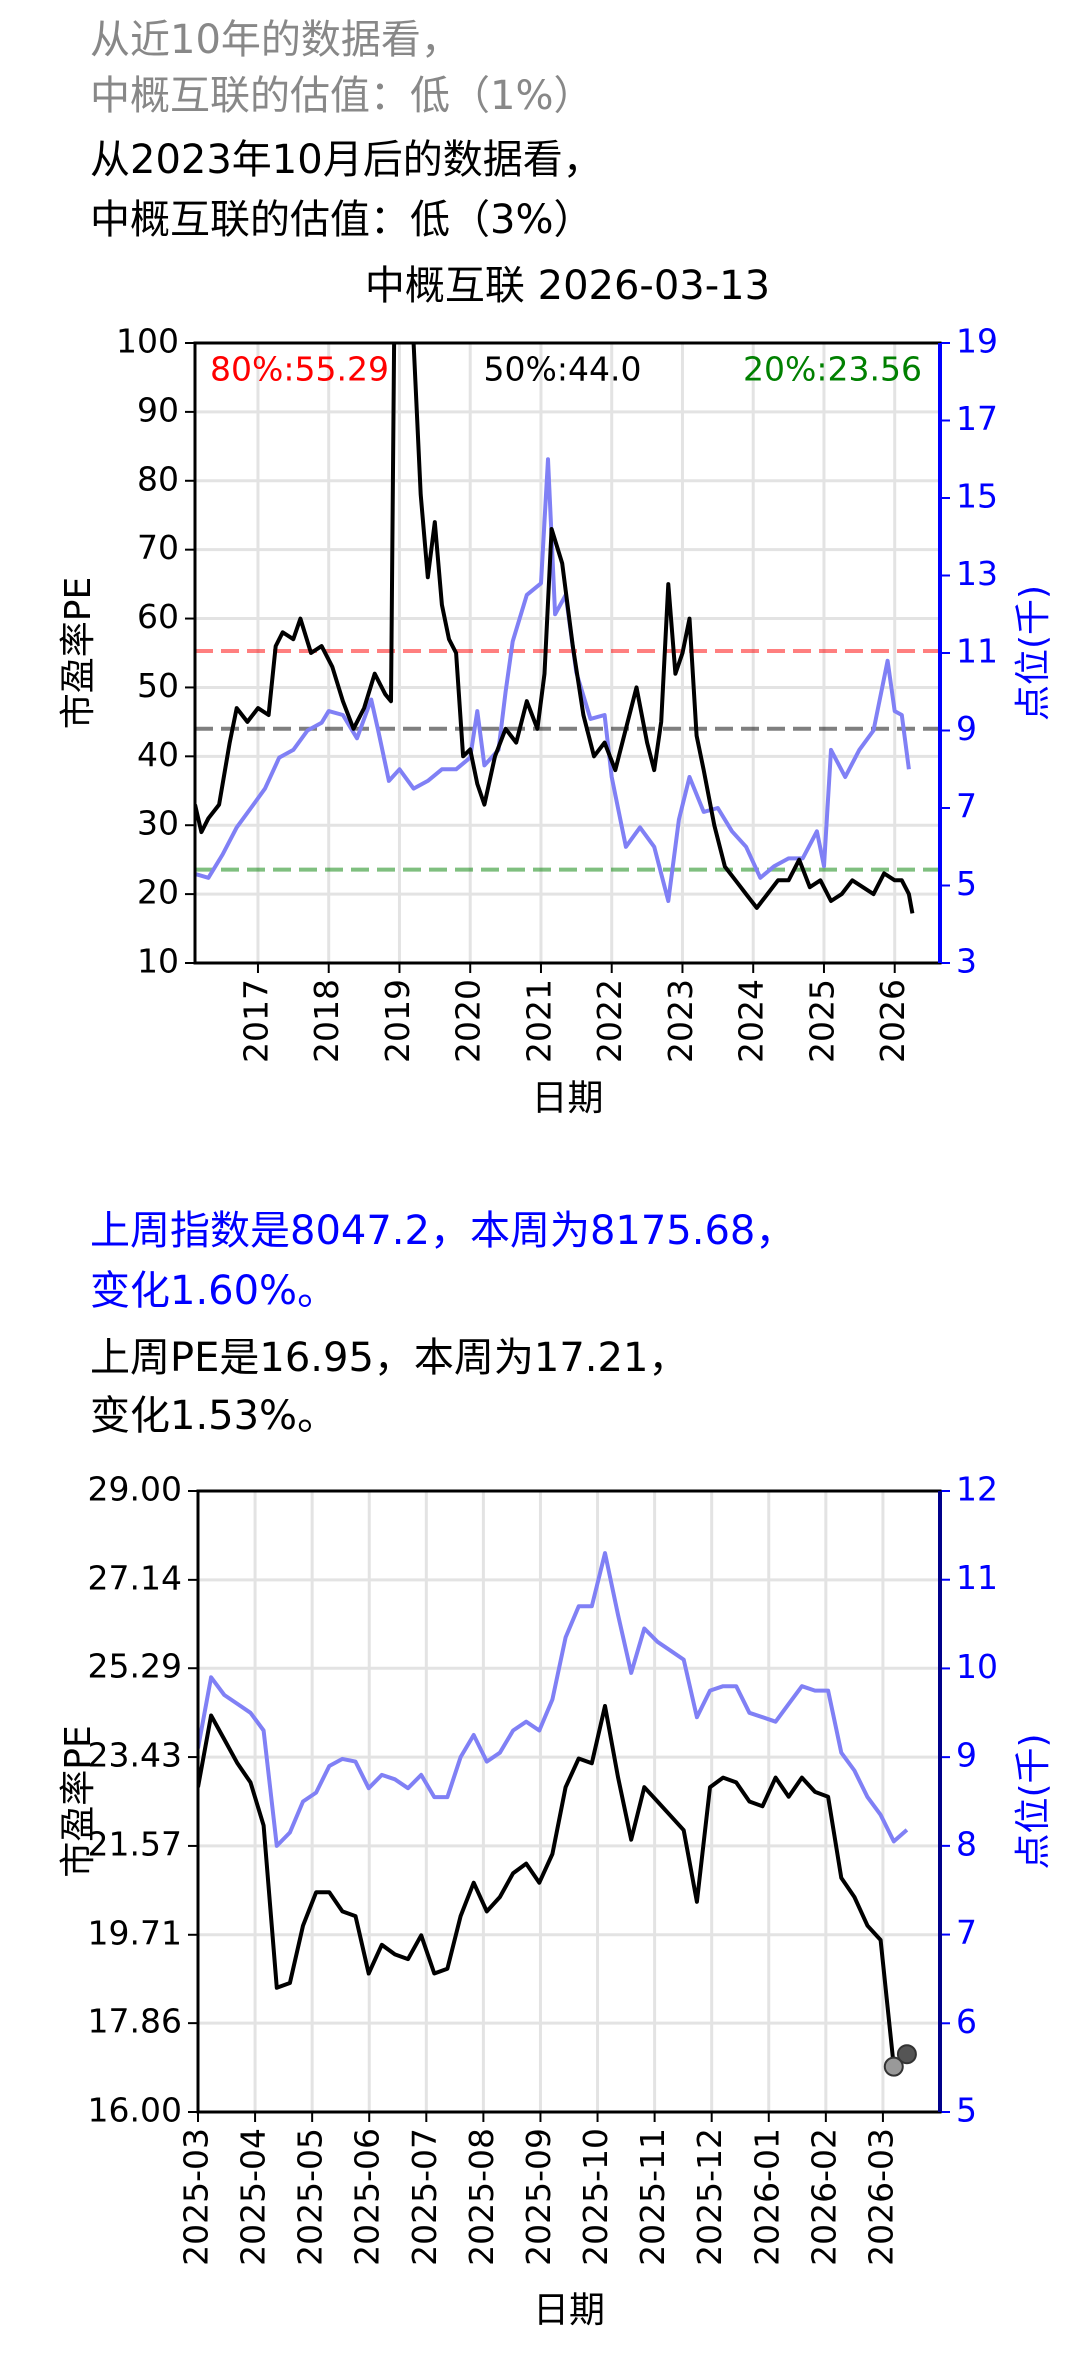  Describe the element at coordinates (367, 2197) in the screenshot. I see `x-tick-label: 2025-06` at that location.